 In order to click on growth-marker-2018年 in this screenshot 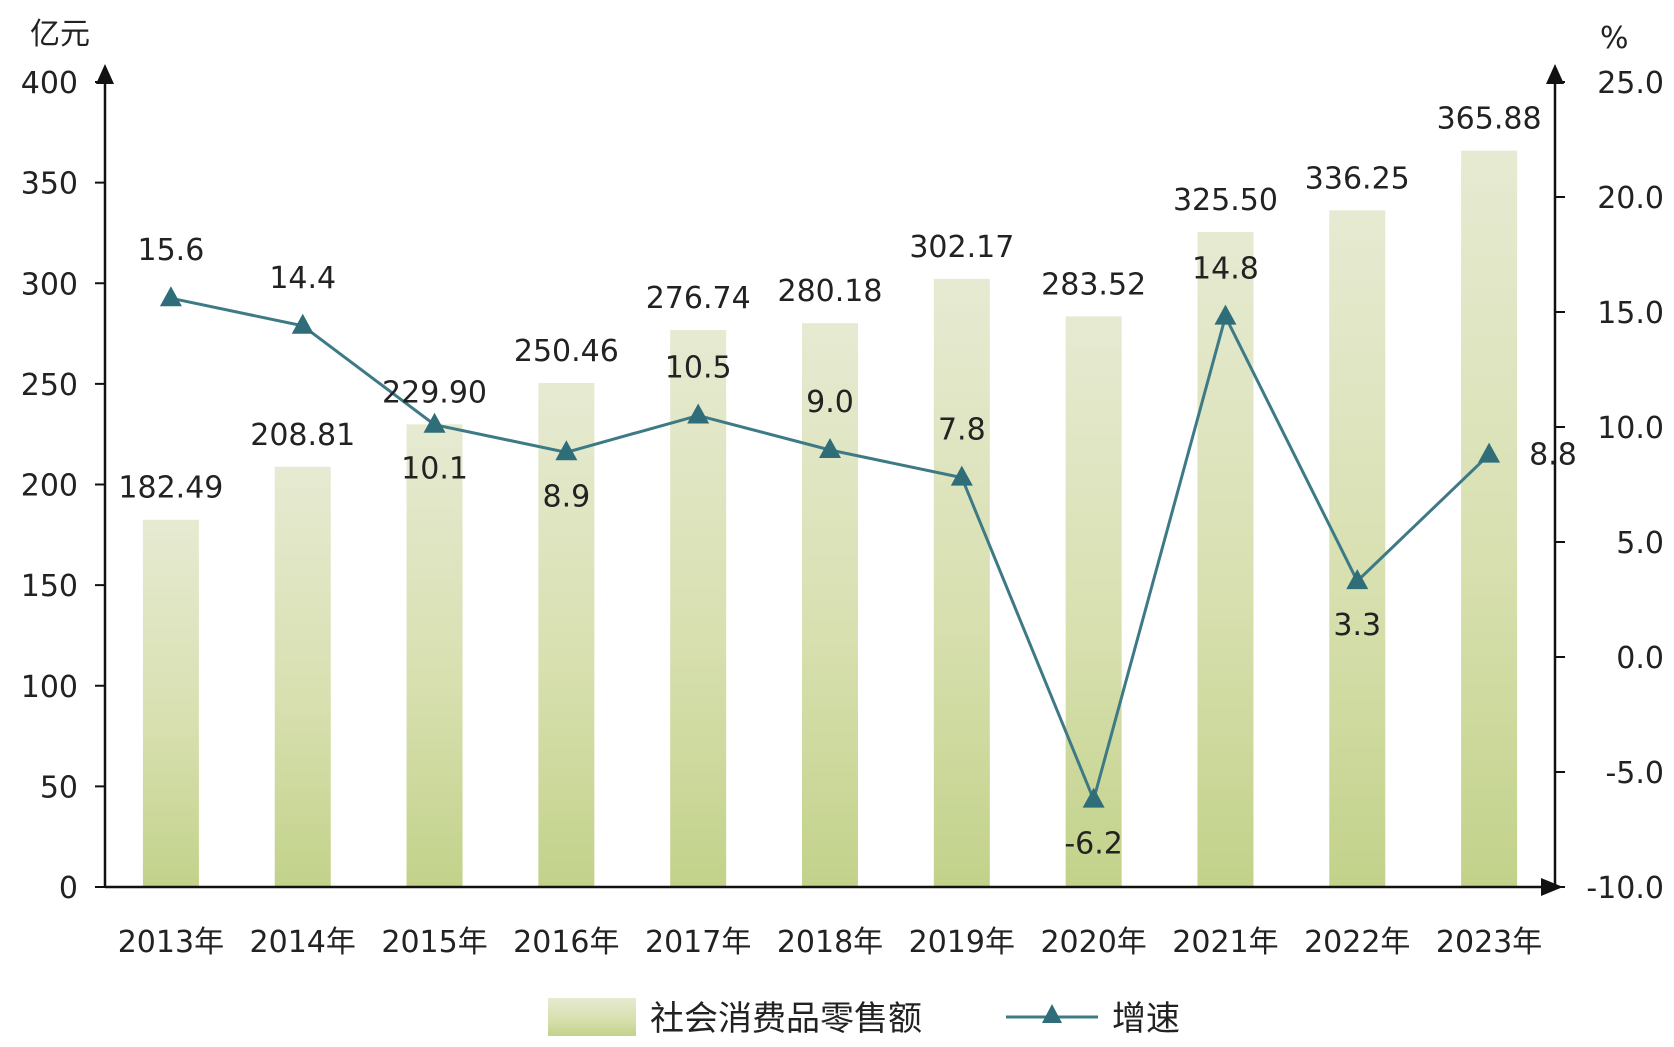, I will do `click(830, 448)`.